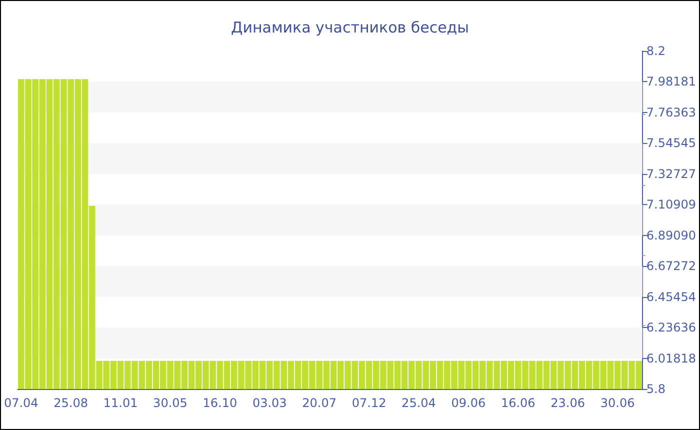  Describe the element at coordinates (671, 81) in the screenshot. I see `y-tick-label: 7.98181` at that location.